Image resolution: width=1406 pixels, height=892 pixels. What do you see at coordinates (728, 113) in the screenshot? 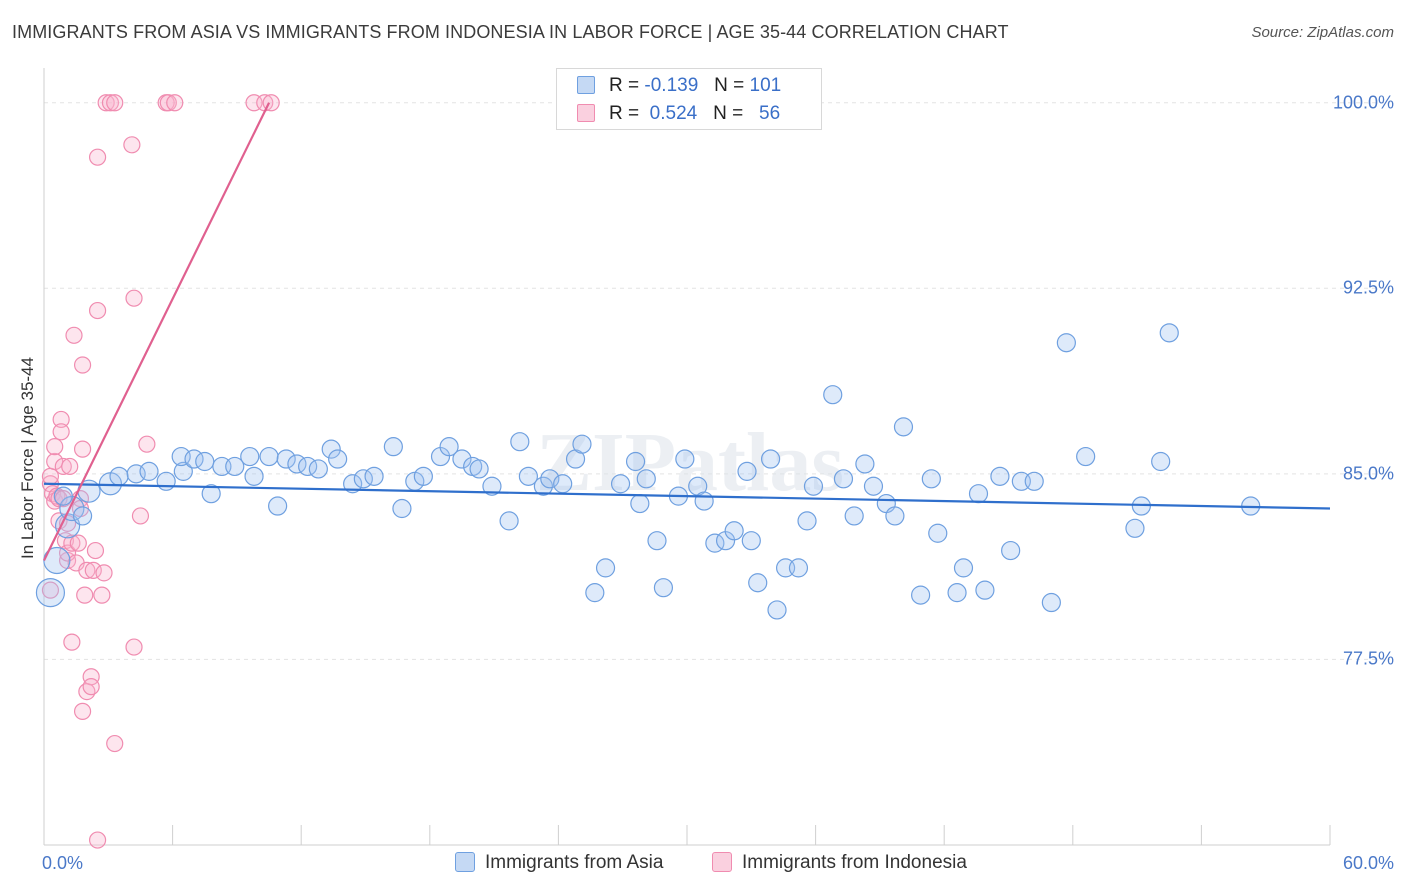
I see `indonesia-n-label: N =` at bounding box center [728, 113].